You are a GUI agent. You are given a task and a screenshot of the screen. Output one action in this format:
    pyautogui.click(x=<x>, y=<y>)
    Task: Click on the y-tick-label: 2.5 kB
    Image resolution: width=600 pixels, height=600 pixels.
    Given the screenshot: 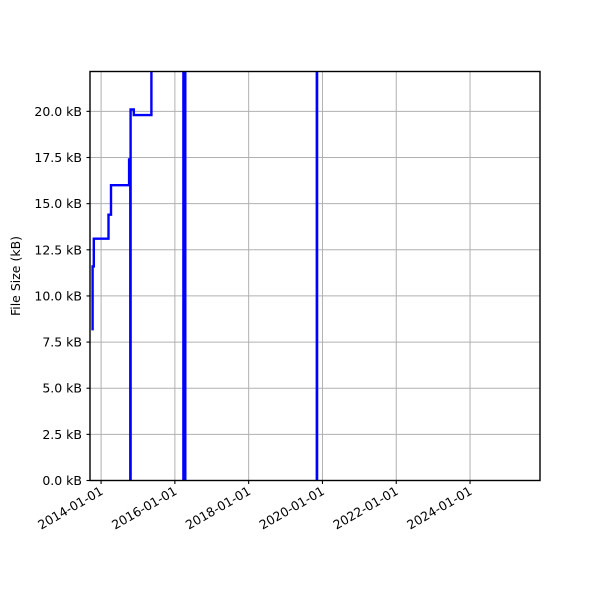 What is the action you would take?
    pyautogui.click(x=62, y=434)
    